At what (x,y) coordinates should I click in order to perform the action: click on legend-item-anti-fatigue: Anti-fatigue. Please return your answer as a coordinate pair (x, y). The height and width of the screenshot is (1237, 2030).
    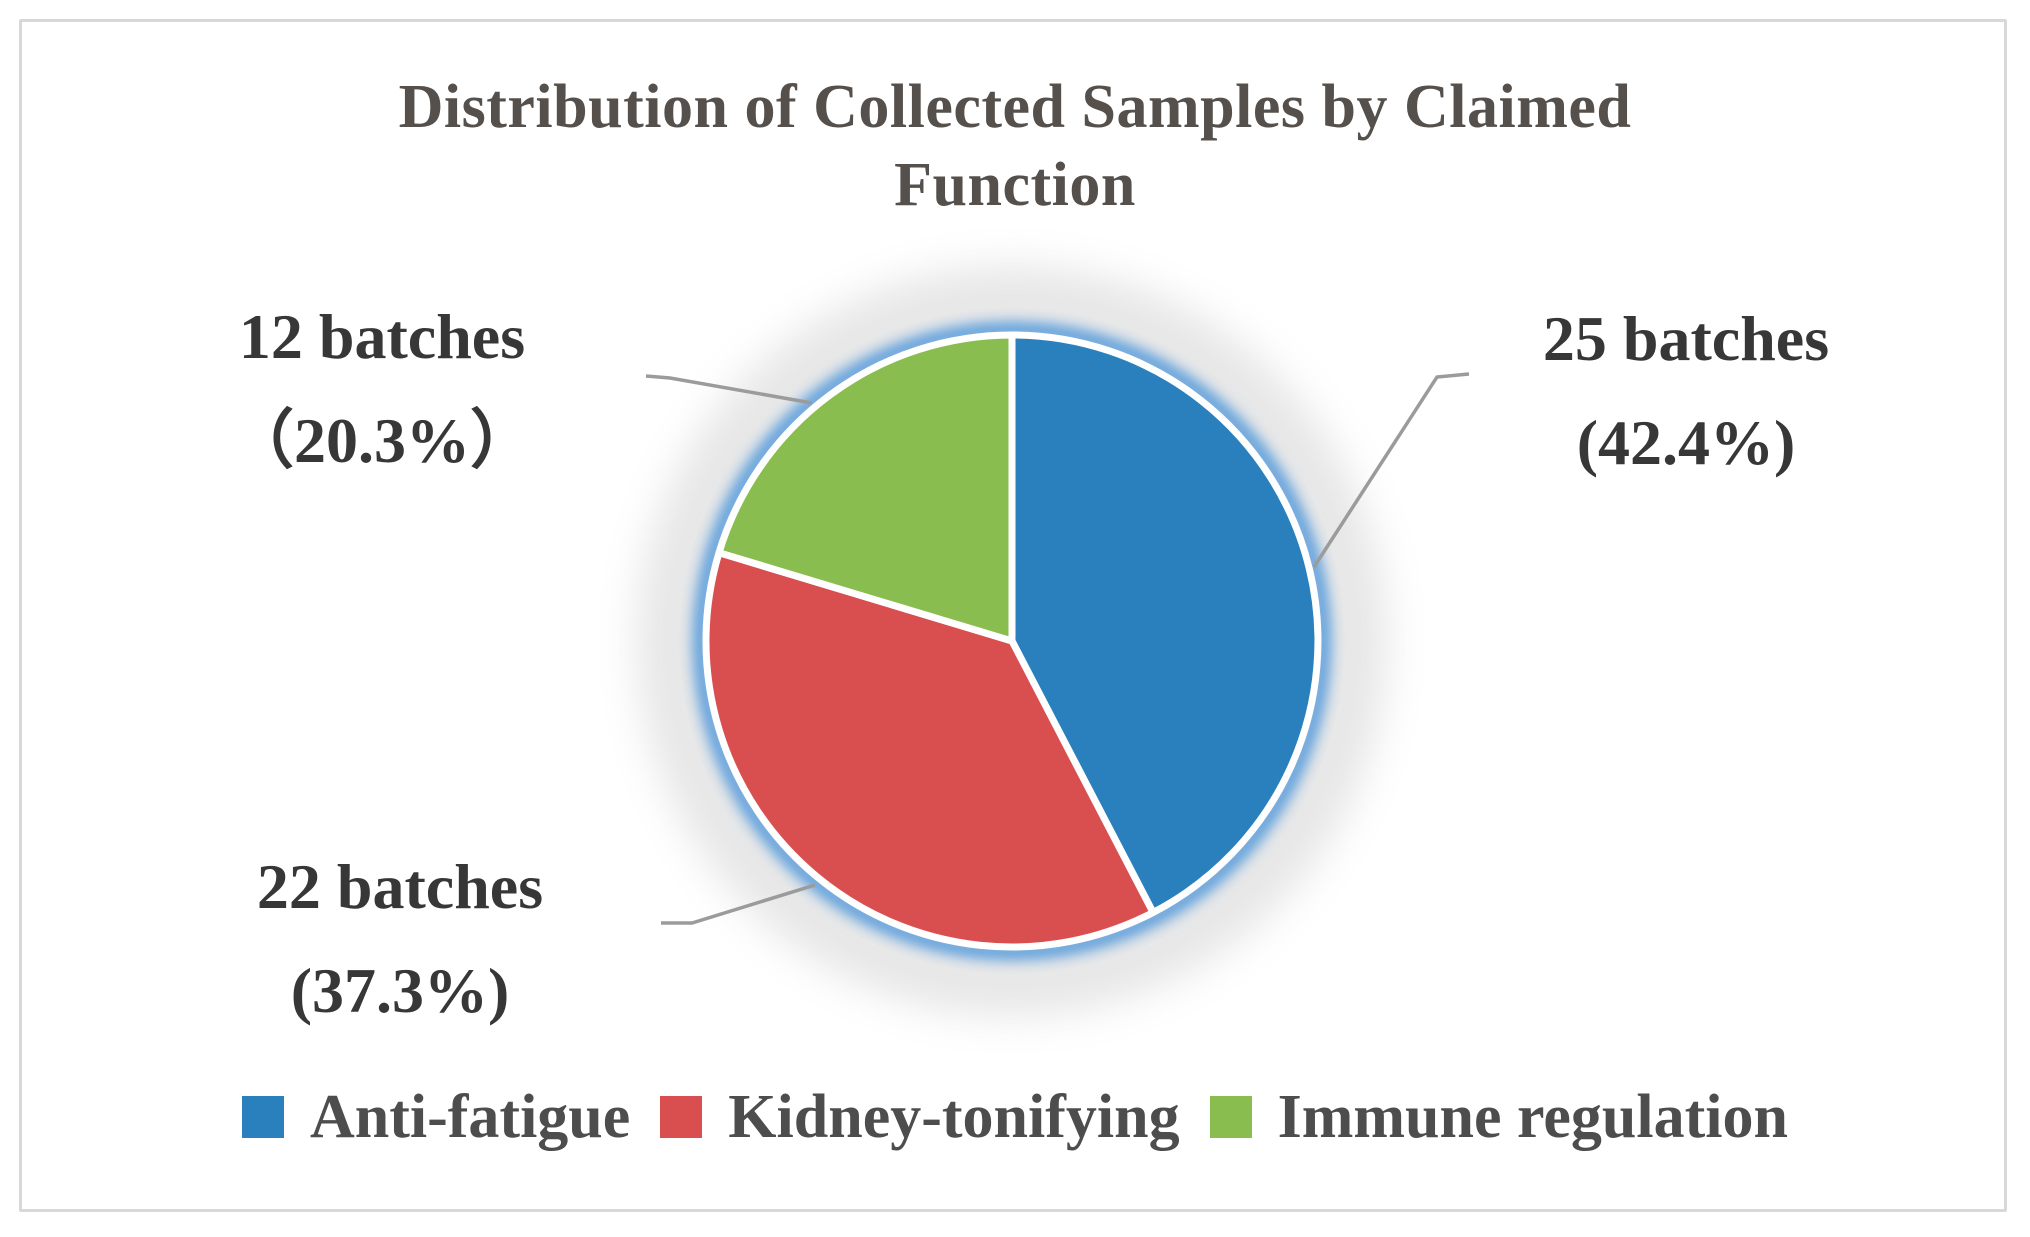
    Looking at the image, I should click on (436, 1117).